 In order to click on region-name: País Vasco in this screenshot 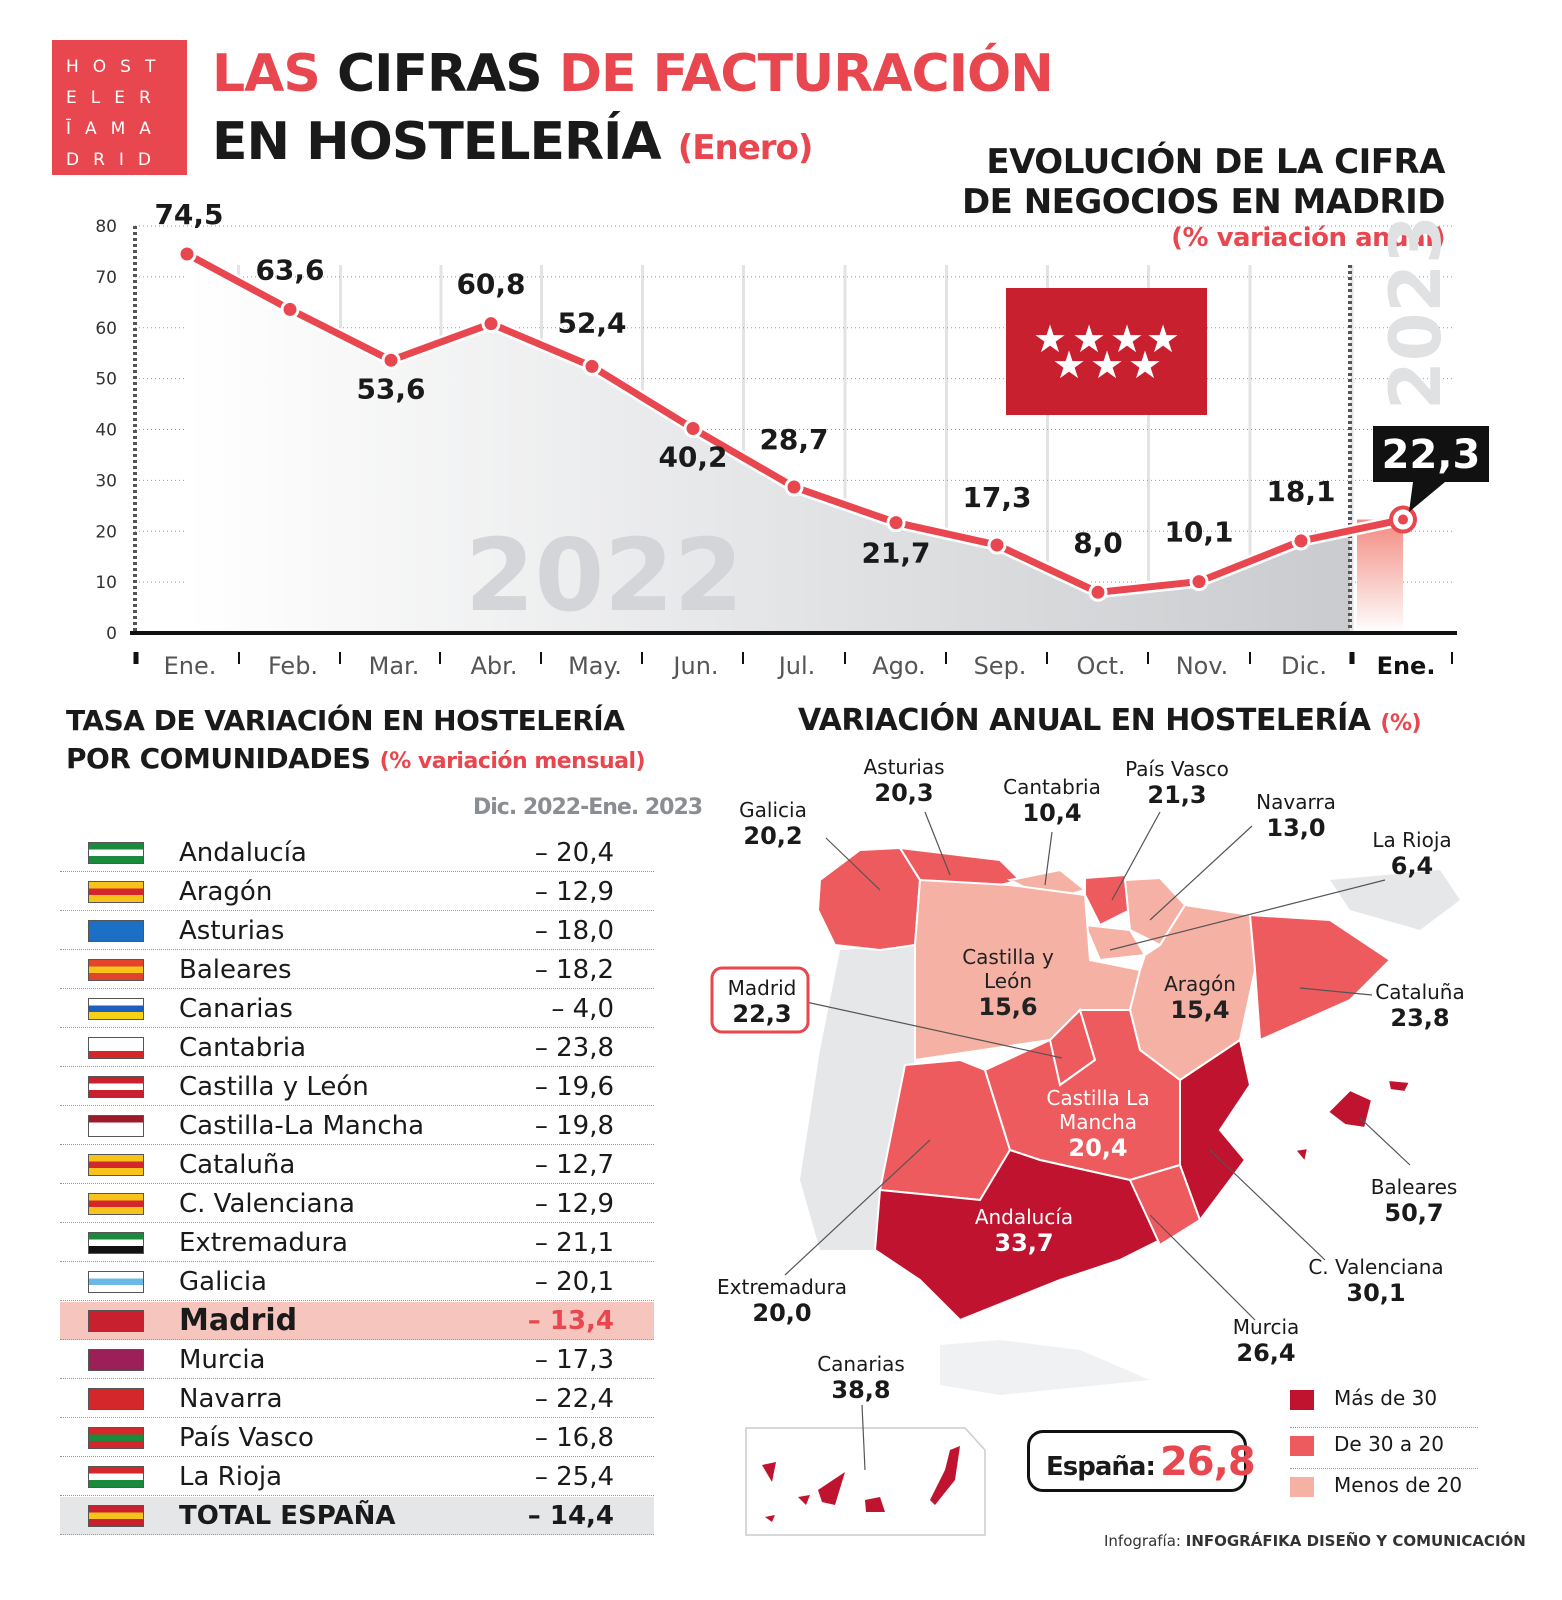, I will do `click(1177, 769)`.